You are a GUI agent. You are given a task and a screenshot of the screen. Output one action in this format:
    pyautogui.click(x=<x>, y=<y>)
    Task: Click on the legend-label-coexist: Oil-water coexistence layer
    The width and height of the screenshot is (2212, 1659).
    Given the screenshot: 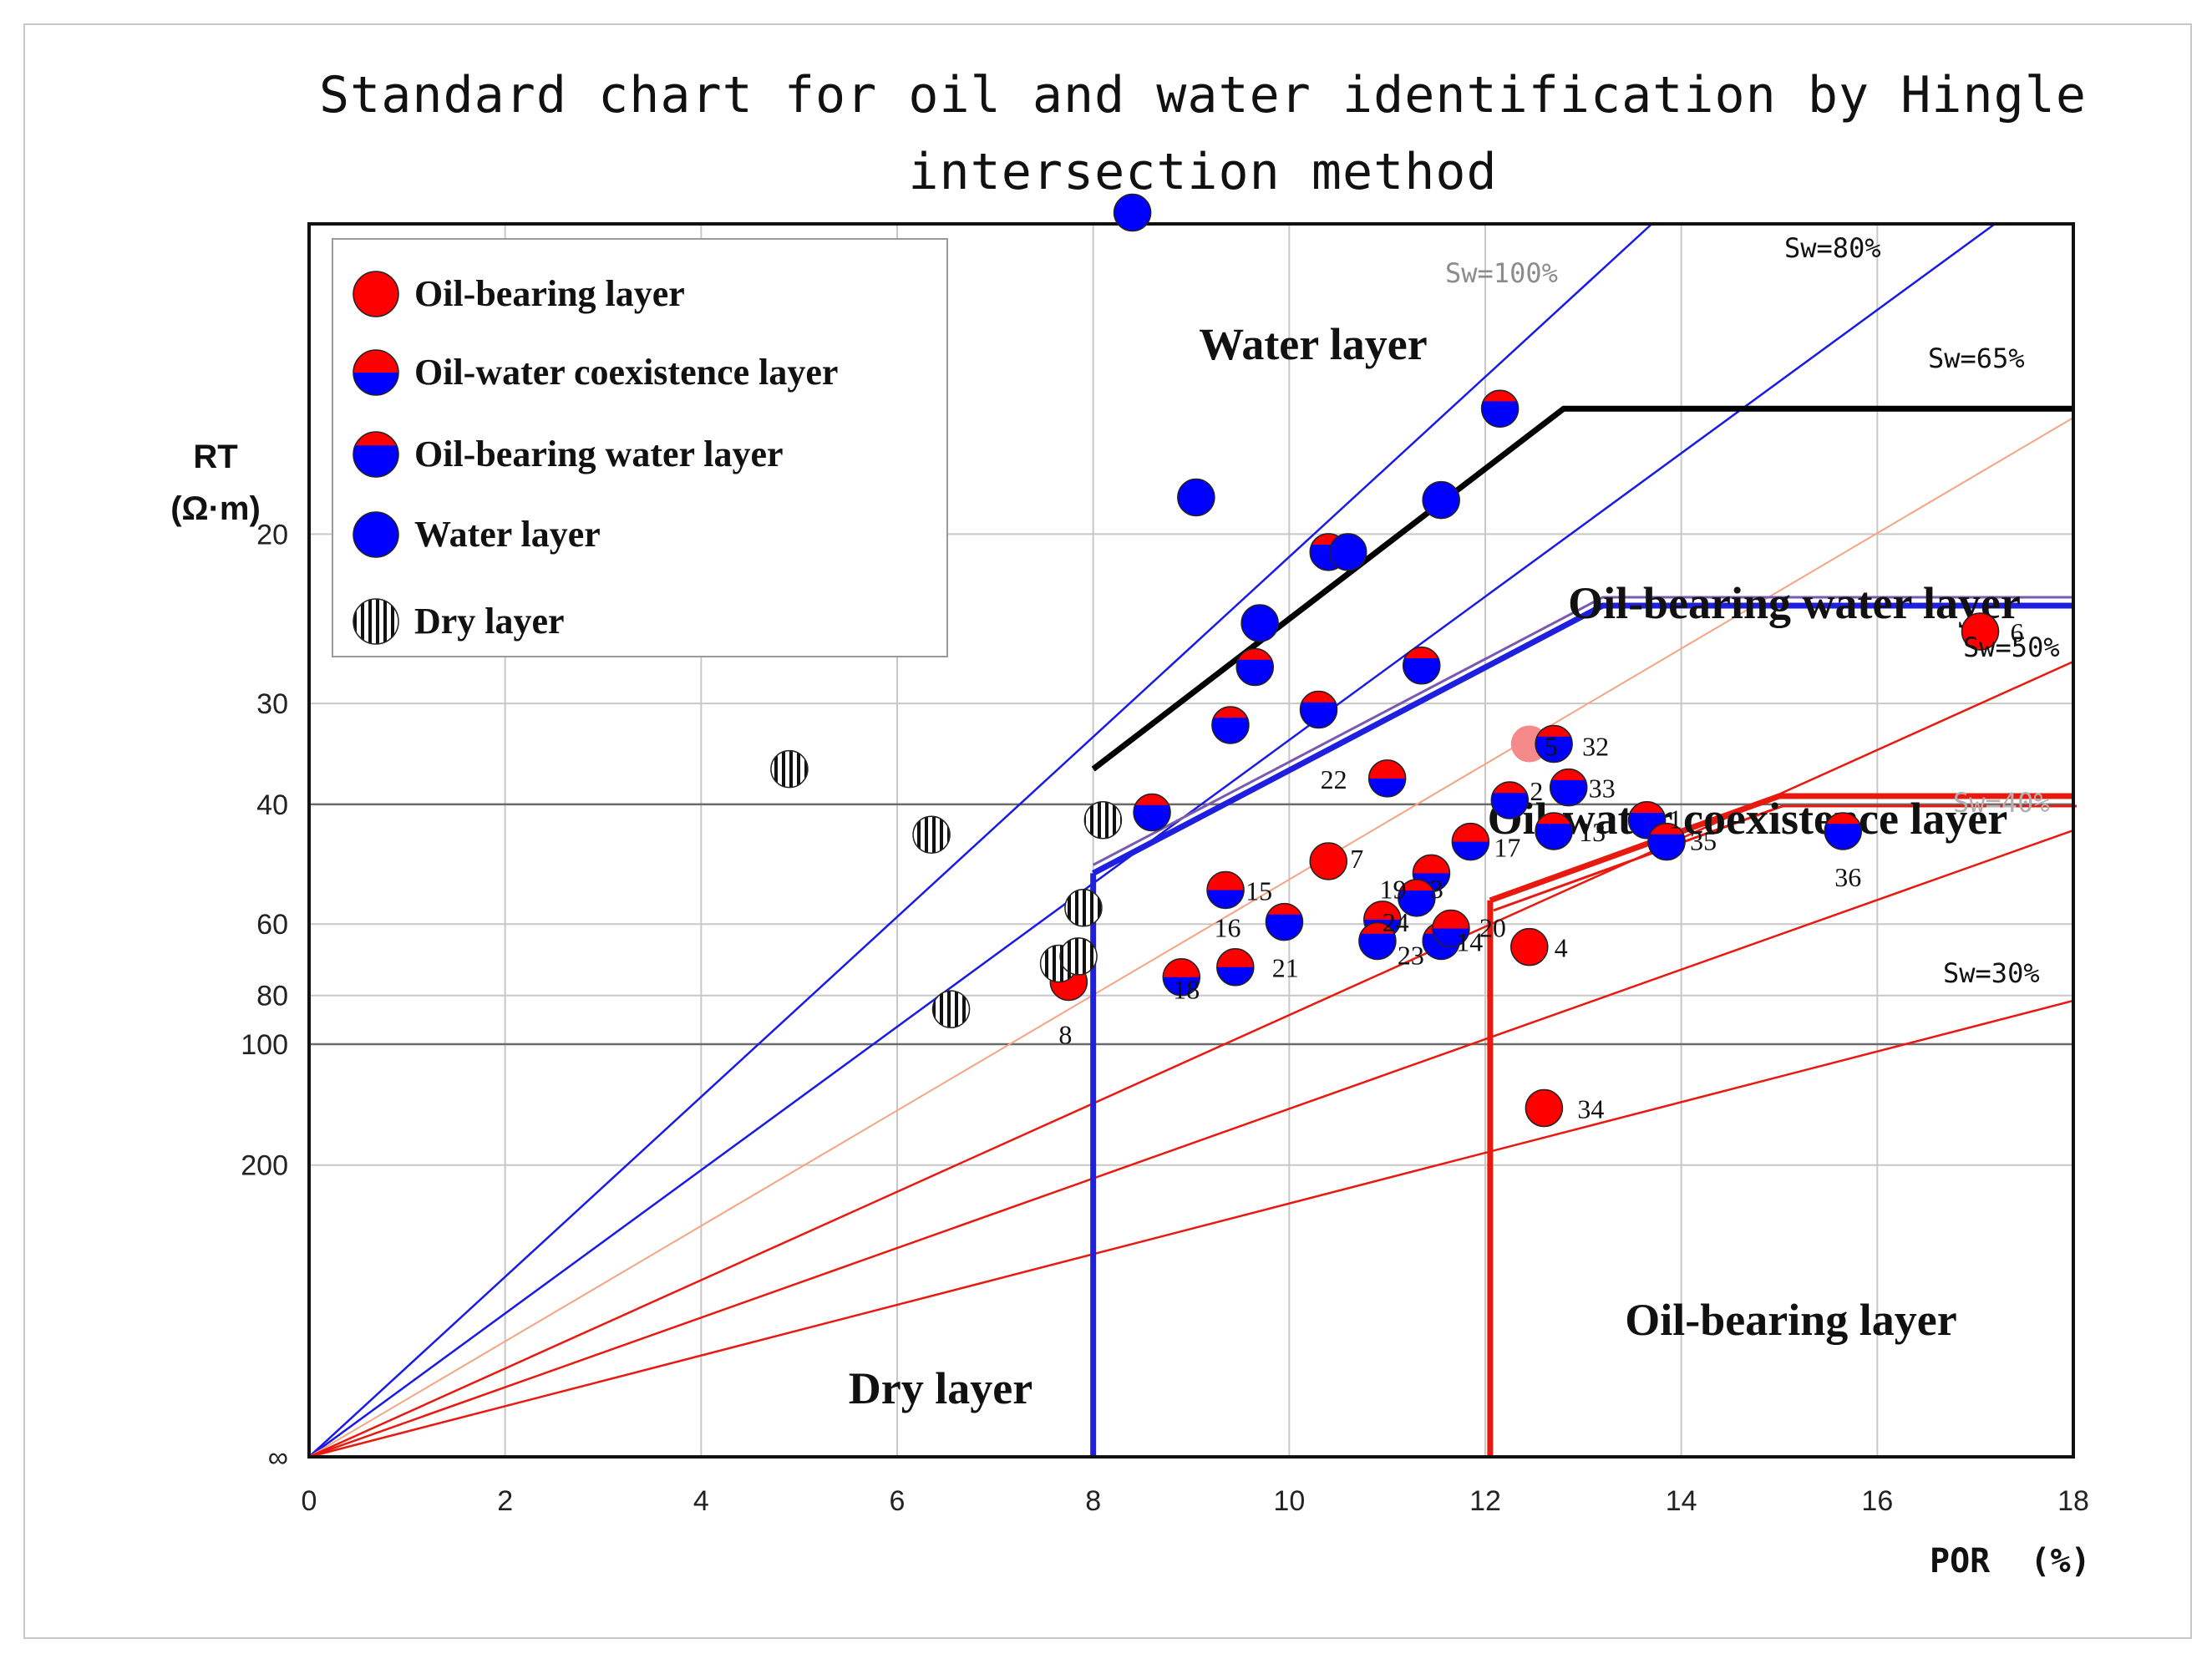 What is the action you would take?
    pyautogui.click(x=626, y=372)
    